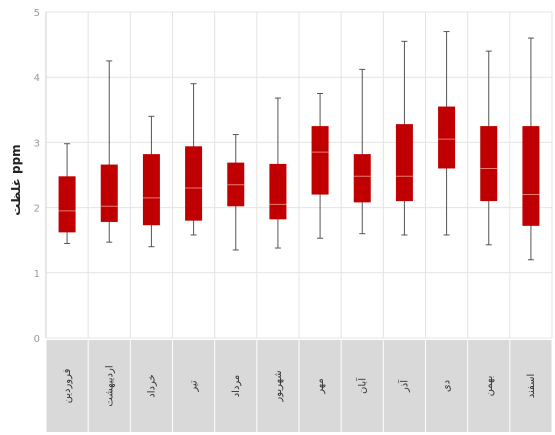 The image size is (555, 435). I want to click on y-tick-label: 5, so click(37, 13).